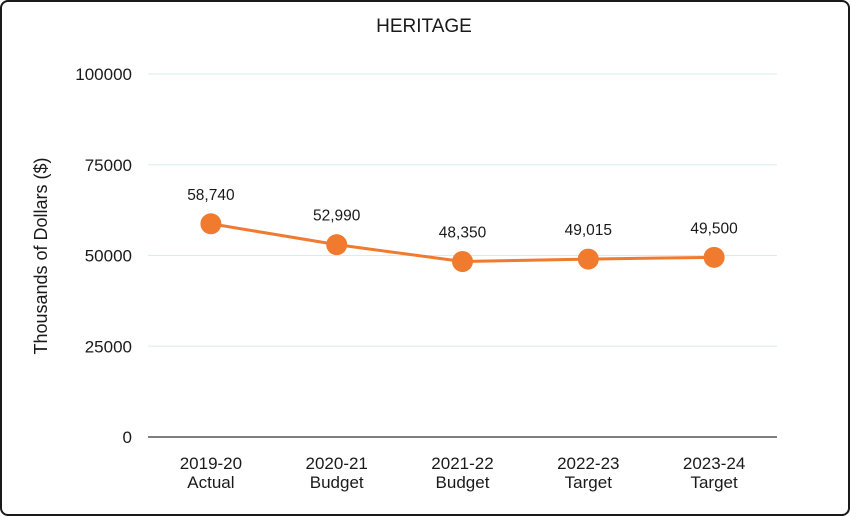 This screenshot has height=516, width=850. What do you see at coordinates (127, 437) in the screenshot?
I see `y-tick-label: 0` at bounding box center [127, 437].